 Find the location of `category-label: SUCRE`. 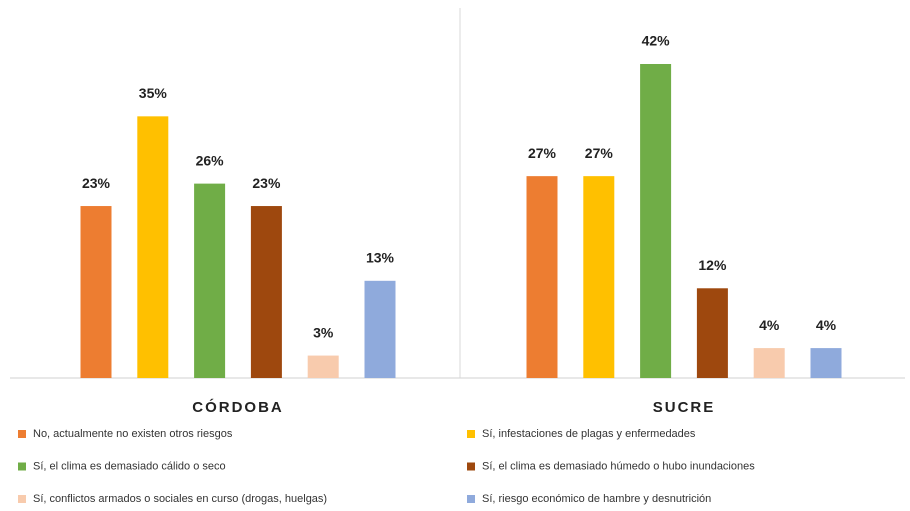

category-label: SUCRE is located at coordinates (684, 407).